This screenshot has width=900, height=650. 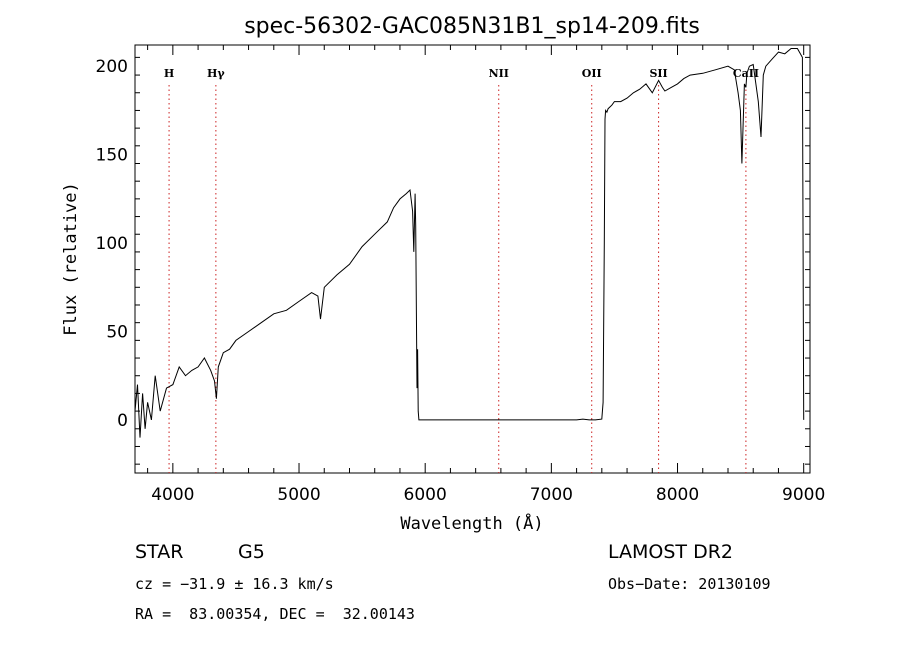 What do you see at coordinates (122, 421) in the screenshot?
I see `y-tick-label: 0` at bounding box center [122, 421].